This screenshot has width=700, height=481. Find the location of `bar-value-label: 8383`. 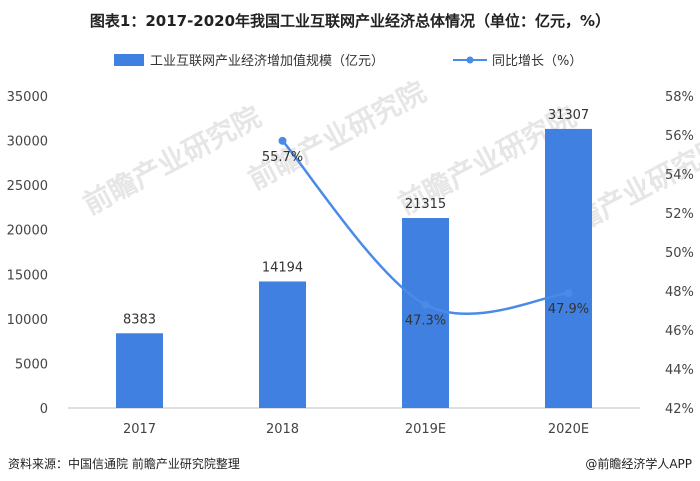

bar-value-label: 8383 is located at coordinates (139, 319).